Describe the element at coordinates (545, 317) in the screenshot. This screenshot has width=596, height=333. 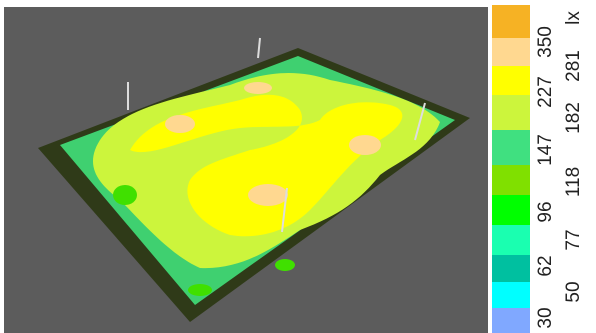
I see `scale-label: 30` at that location.